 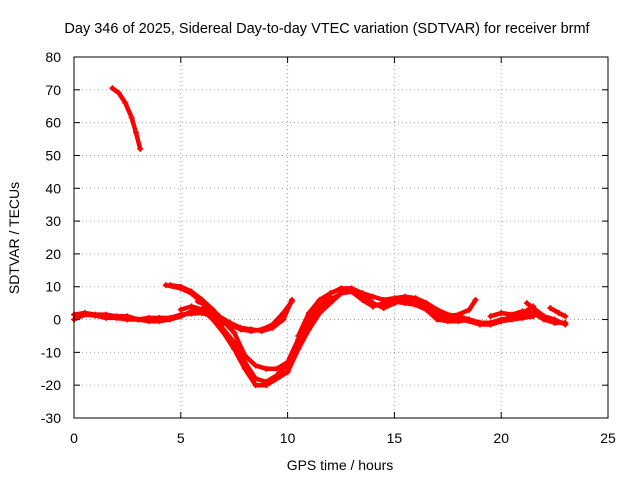 What do you see at coordinates (14, 238) in the screenshot?
I see `y-axis-label: SDTVAR / TECUs` at bounding box center [14, 238].